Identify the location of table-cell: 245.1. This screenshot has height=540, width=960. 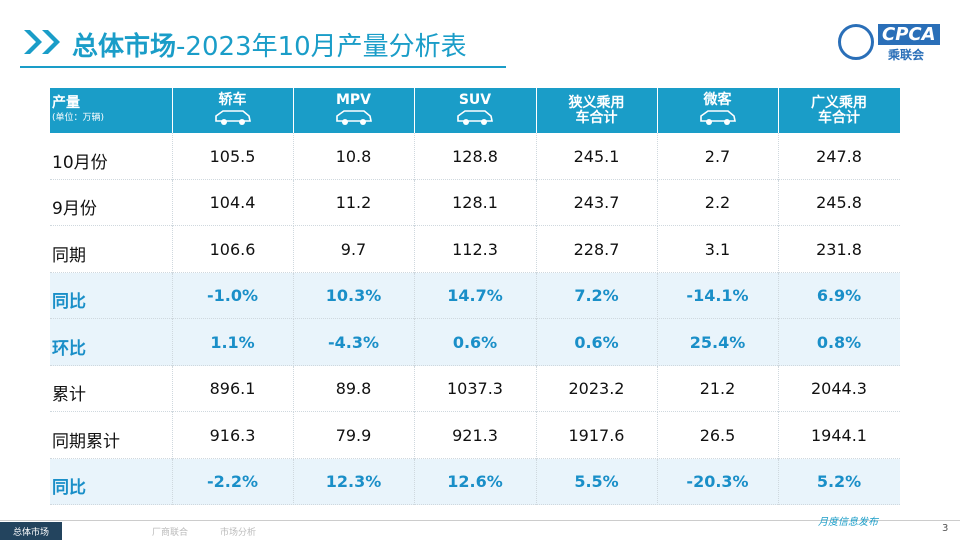
(596, 156).